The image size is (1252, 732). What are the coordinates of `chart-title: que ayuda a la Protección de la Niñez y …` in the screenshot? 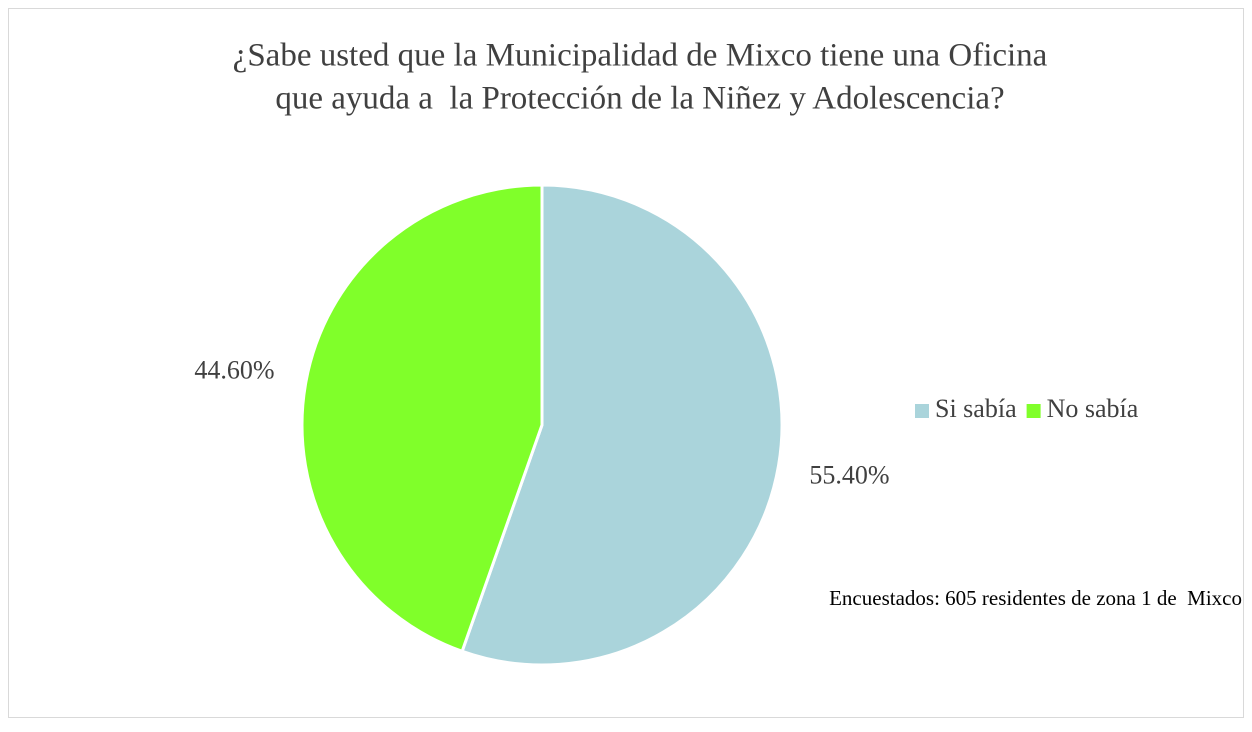 It's located at (639, 99).